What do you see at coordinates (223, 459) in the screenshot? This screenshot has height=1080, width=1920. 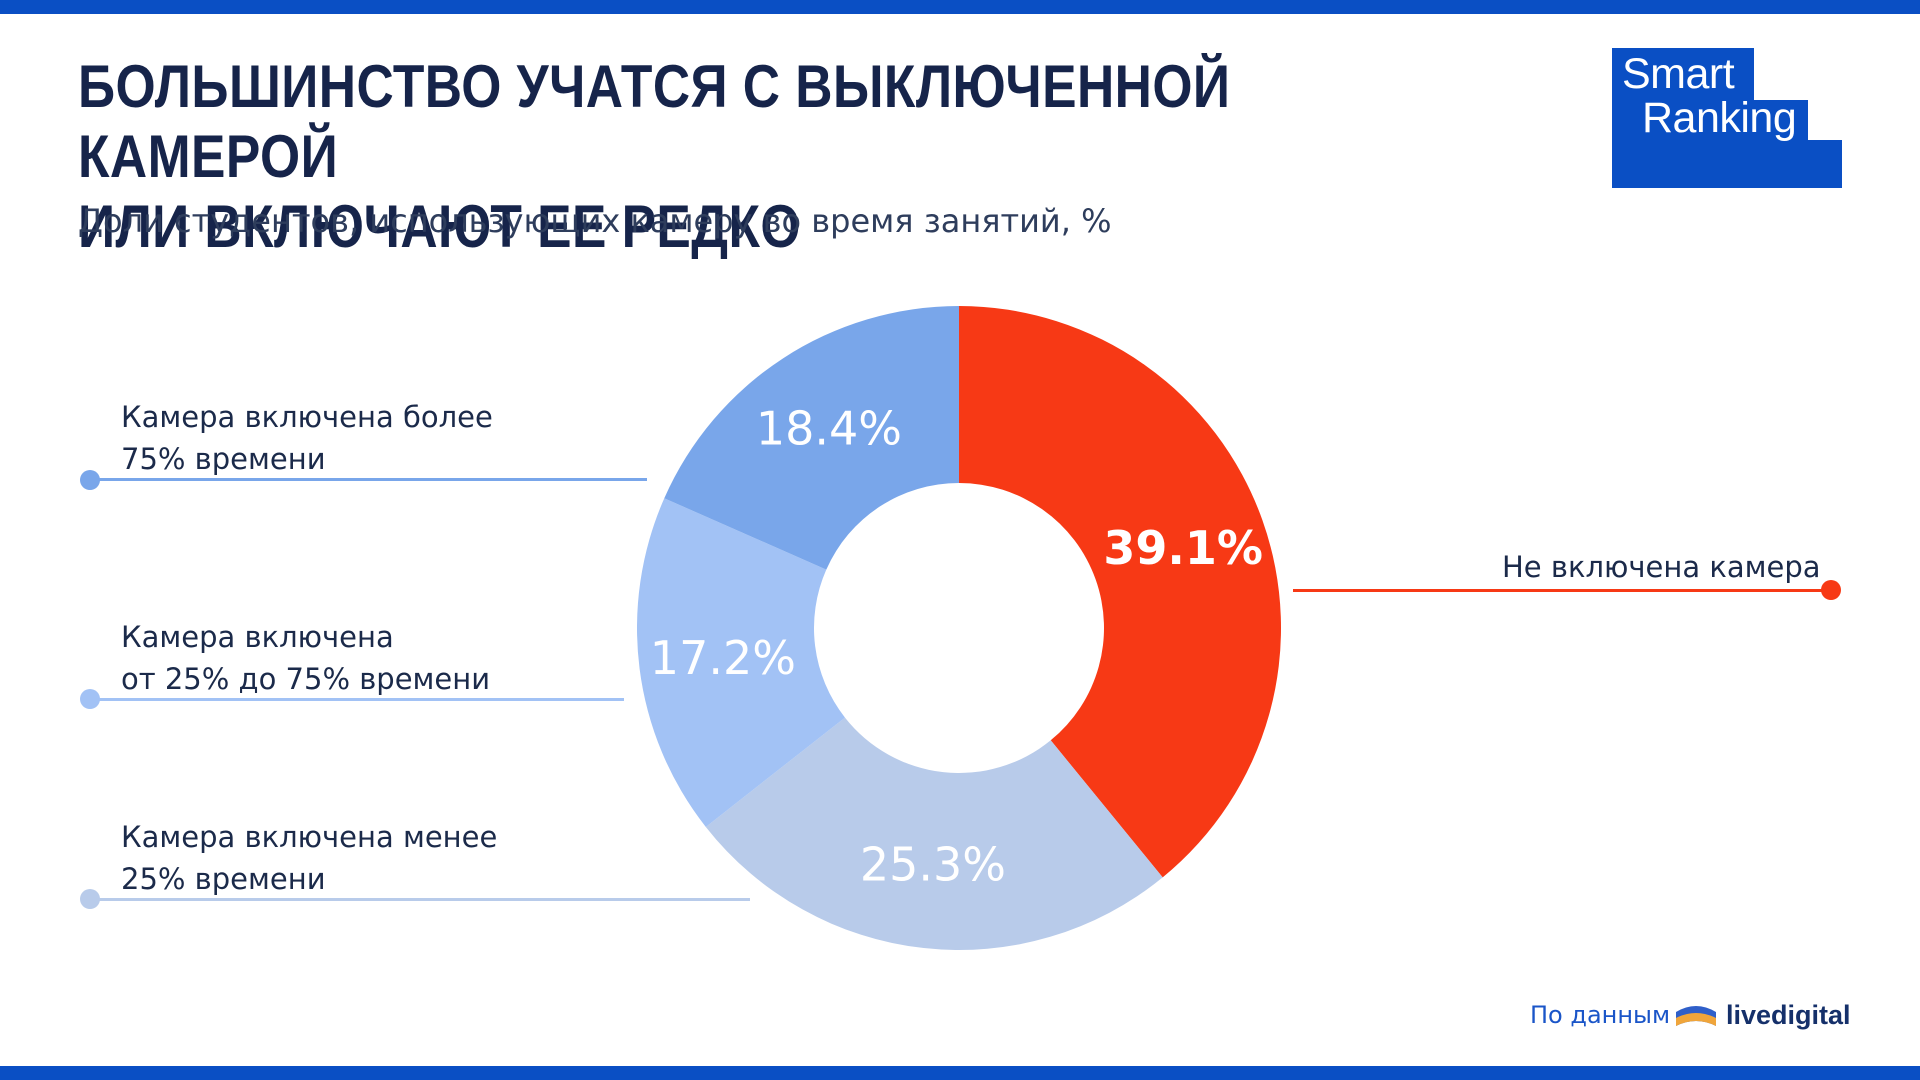 I see `legend-label-more-75-line-2: 75% времени` at bounding box center [223, 459].